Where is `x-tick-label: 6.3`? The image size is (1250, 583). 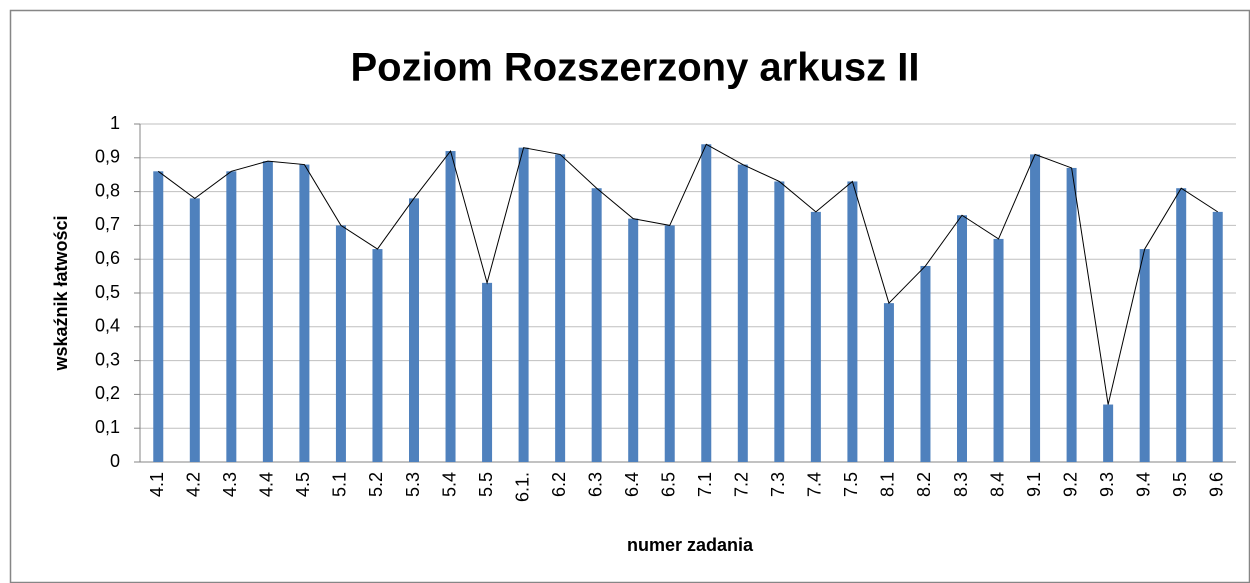 x-tick-label: 6.3 is located at coordinates (595, 484).